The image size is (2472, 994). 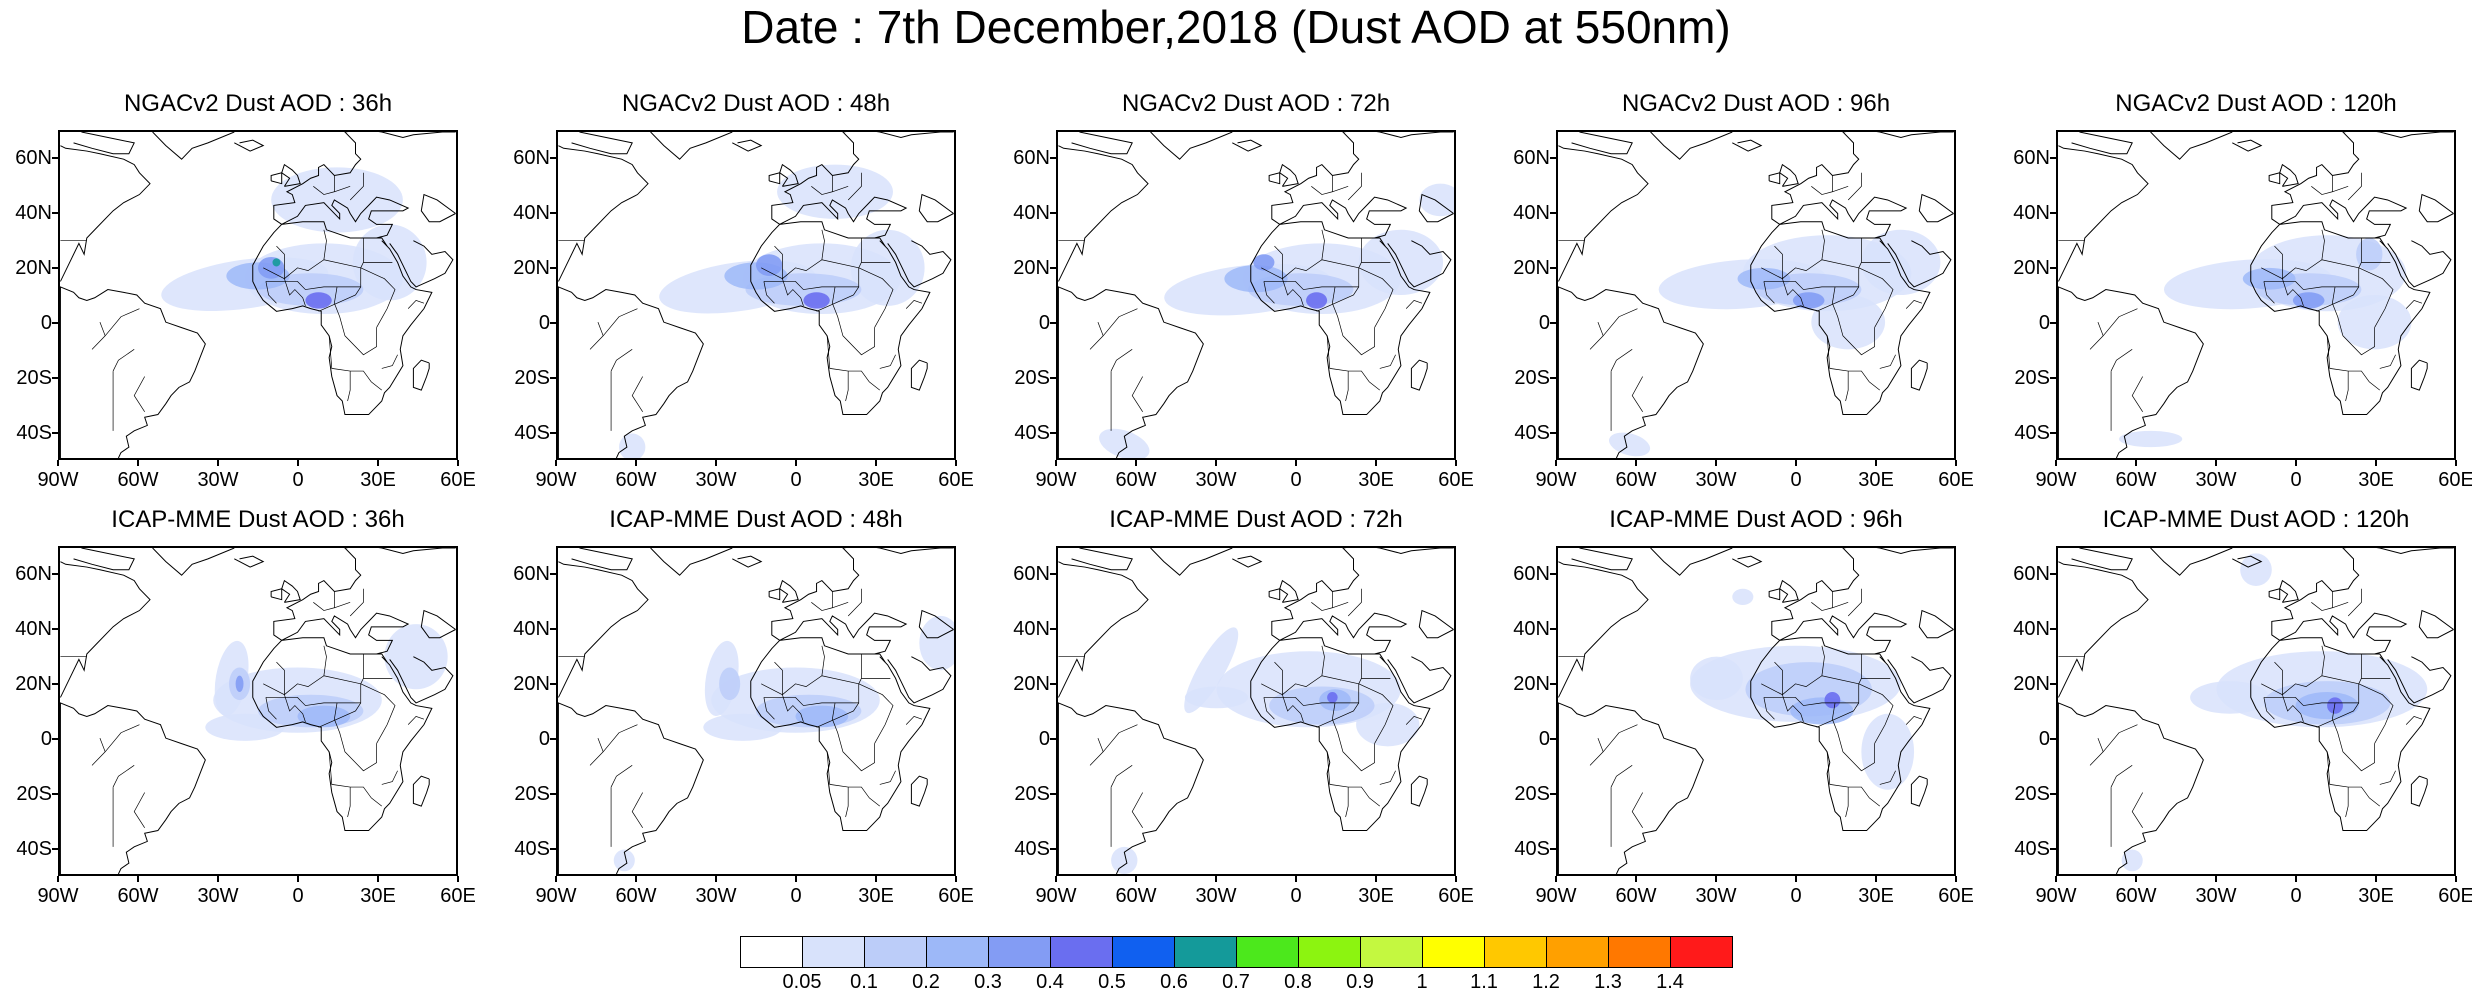 I want to click on map-panel, so click(x=1756, y=711).